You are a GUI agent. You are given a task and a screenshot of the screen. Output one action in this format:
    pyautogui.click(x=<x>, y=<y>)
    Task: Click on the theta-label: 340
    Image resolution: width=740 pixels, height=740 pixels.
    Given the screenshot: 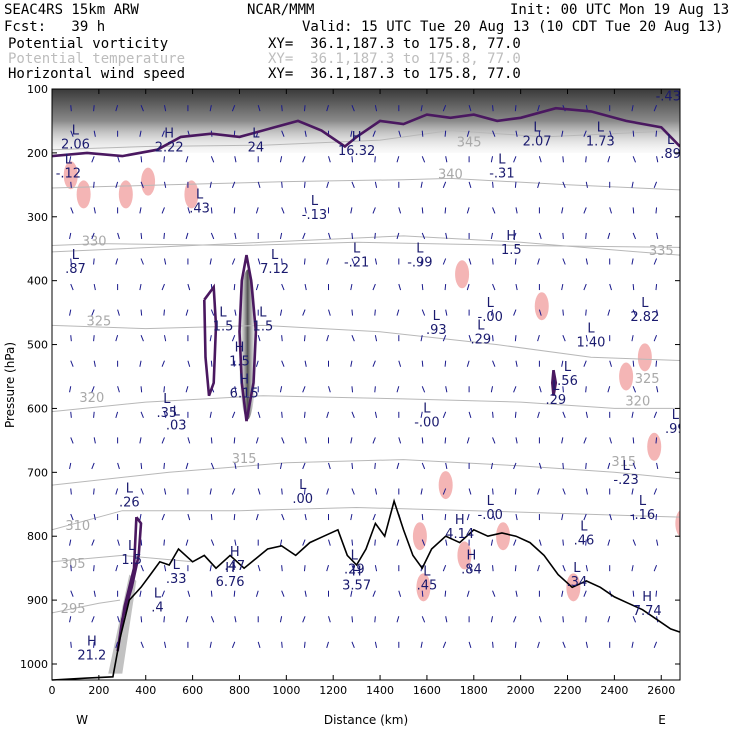 What is the action you would take?
    pyautogui.click(x=450, y=174)
    